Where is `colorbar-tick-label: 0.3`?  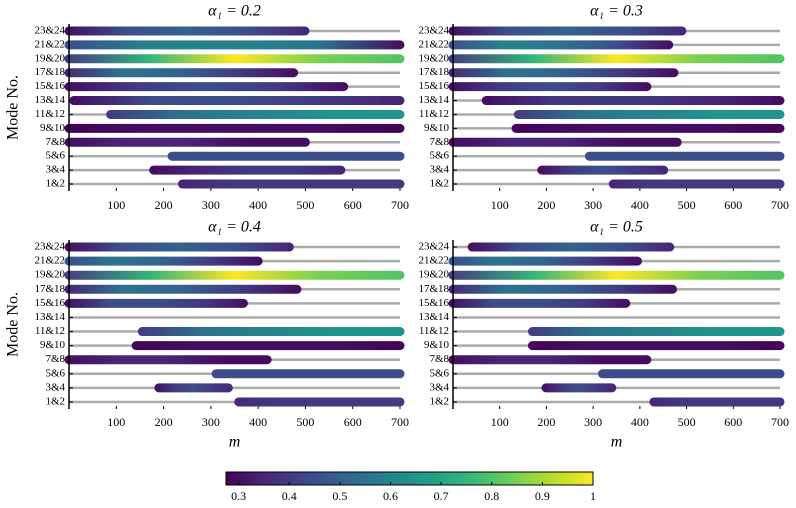 colorbar-tick-label: 0.3 is located at coordinates (238, 496).